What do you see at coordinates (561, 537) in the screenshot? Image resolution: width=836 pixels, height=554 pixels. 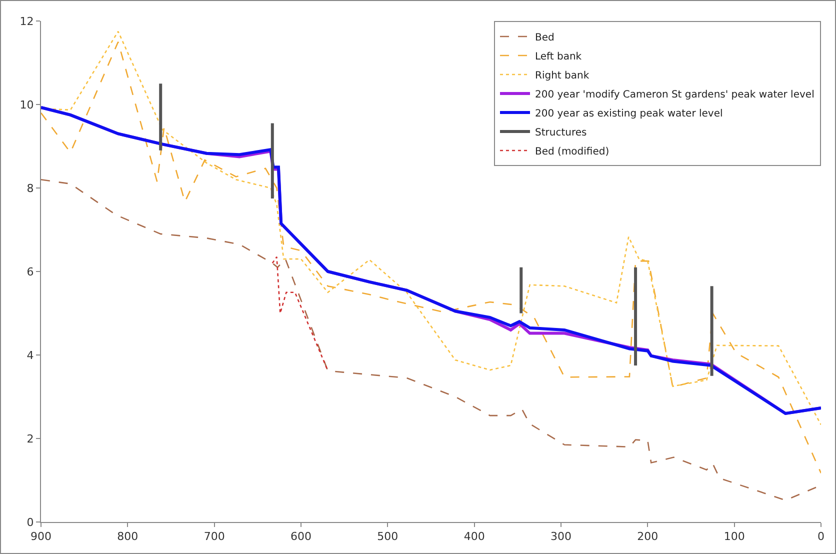 I see `x-tick-label: 300` at bounding box center [561, 537].